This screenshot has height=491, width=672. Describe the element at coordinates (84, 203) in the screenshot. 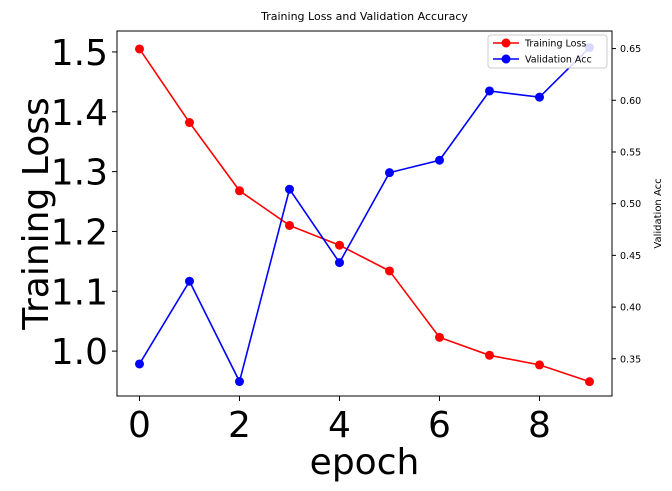

I see `y-left-axis-ticks: 1.0 1.1 1.2 1.3 1.4 1.5` at that location.